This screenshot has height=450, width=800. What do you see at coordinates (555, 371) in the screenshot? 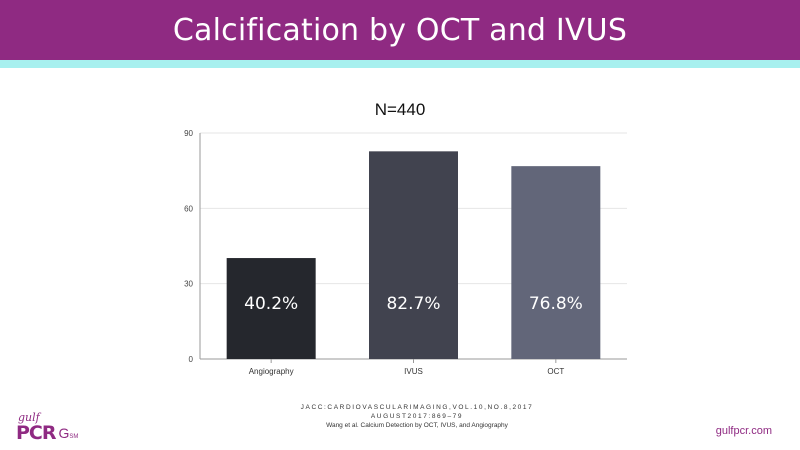
I see `x-tick-label: OCT` at bounding box center [555, 371].